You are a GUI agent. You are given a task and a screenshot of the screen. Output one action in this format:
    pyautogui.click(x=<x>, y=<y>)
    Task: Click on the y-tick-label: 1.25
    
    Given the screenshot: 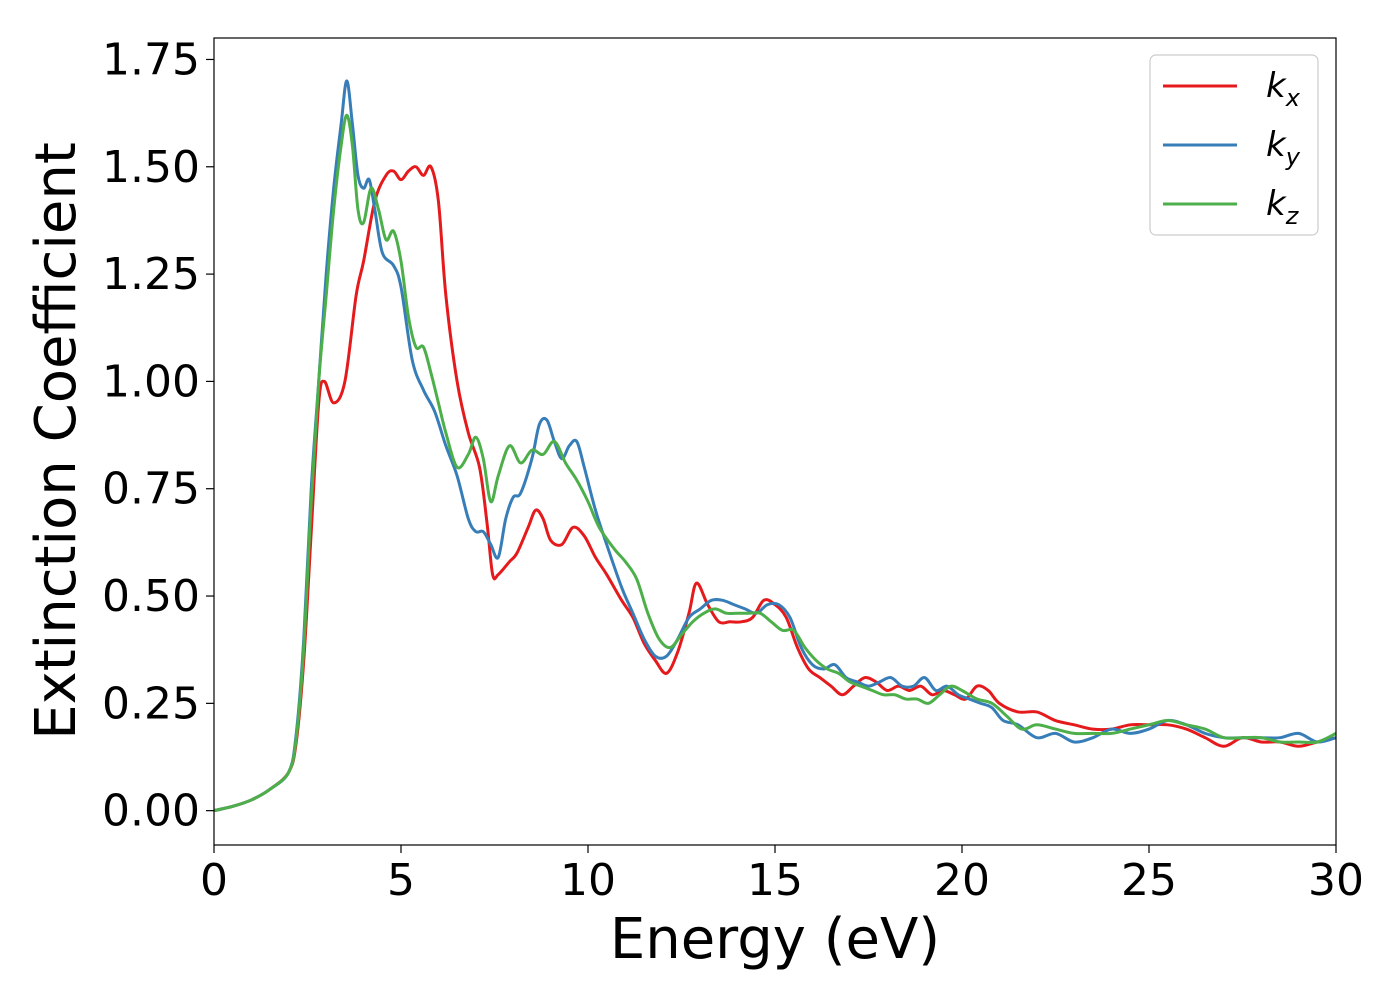 What is the action you would take?
    pyautogui.click(x=151, y=274)
    